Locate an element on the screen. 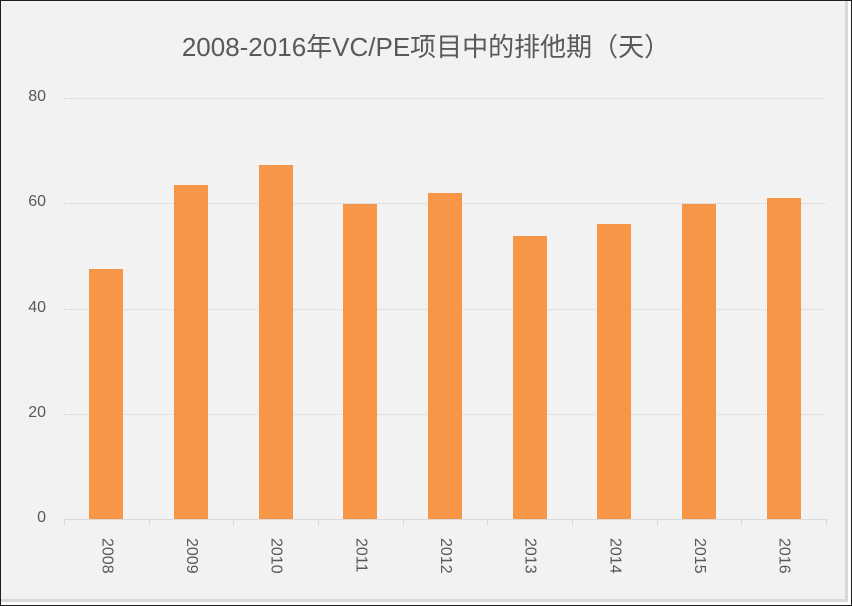 The width and height of the screenshot is (852, 606). x-tick-label: 2012 is located at coordinates (445, 556).